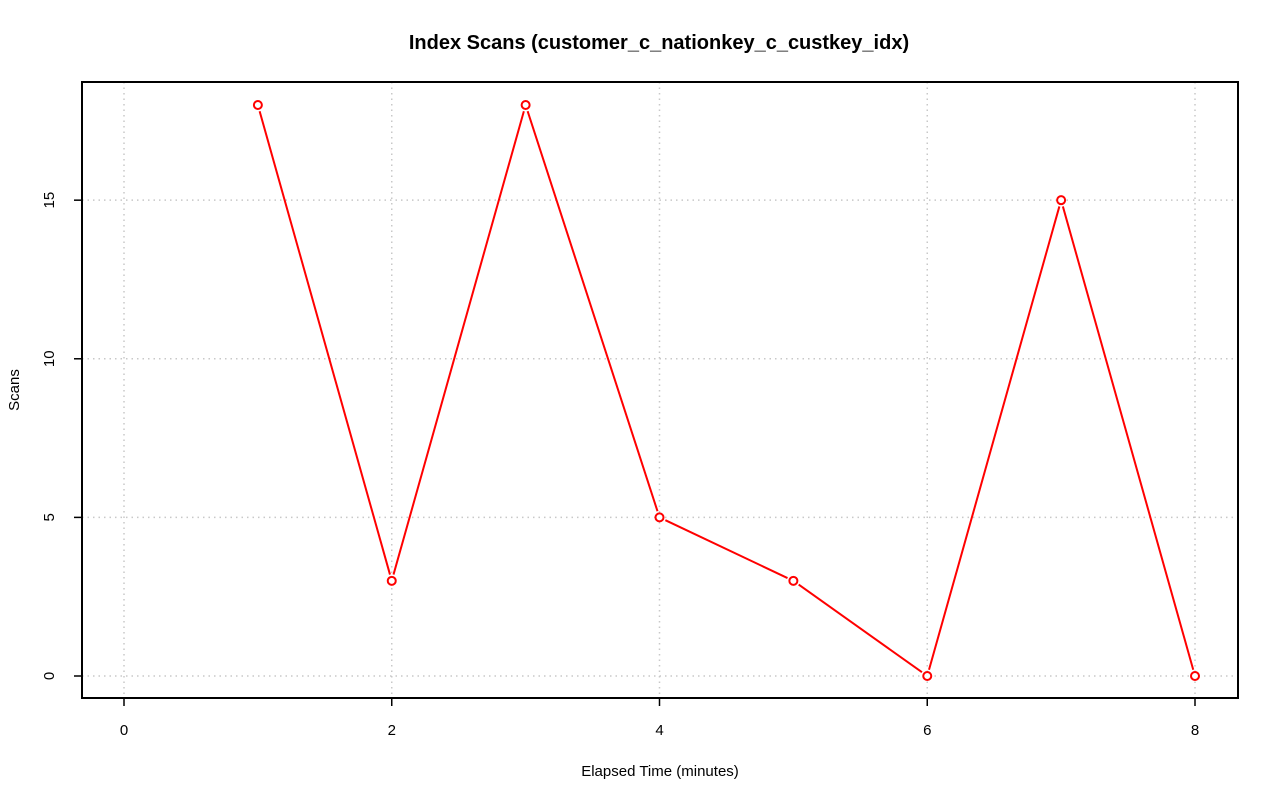 The image size is (1280, 801). I want to click on x-axis-label: Elapsed Time (minutes), so click(660, 771).